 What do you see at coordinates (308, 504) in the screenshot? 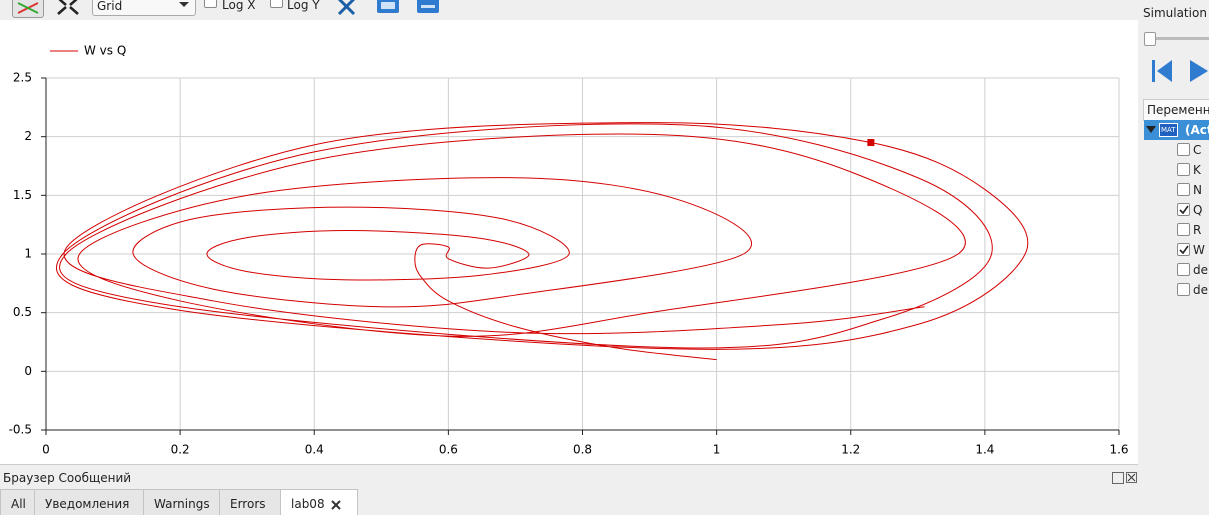
I see `tab-label: lab08` at bounding box center [308, 504].